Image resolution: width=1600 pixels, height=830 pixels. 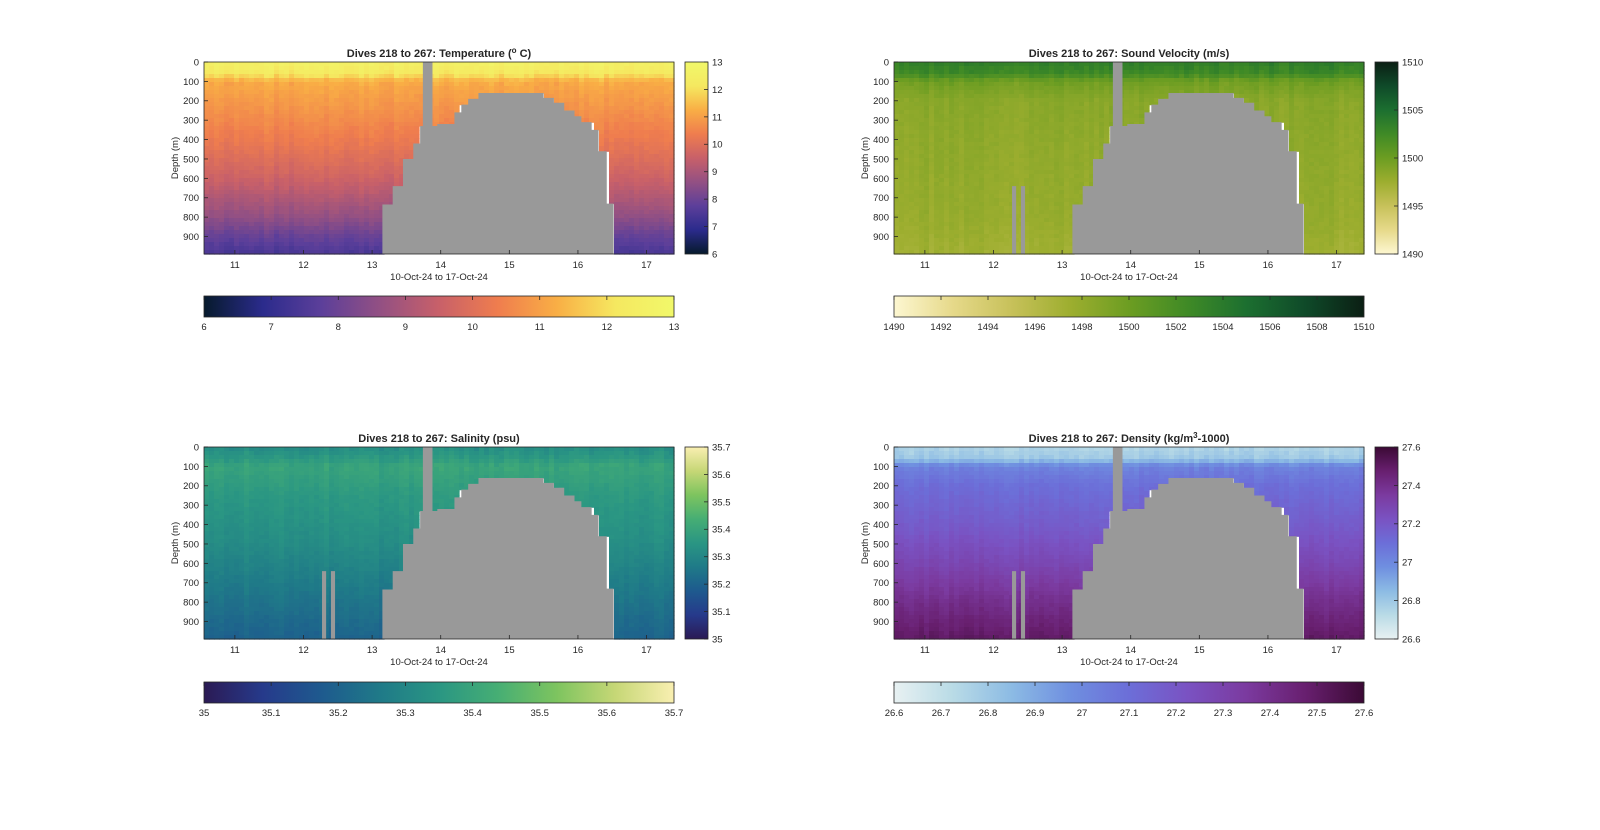 I want to click on y-tick-label: 600, so click(x=191, y=179).